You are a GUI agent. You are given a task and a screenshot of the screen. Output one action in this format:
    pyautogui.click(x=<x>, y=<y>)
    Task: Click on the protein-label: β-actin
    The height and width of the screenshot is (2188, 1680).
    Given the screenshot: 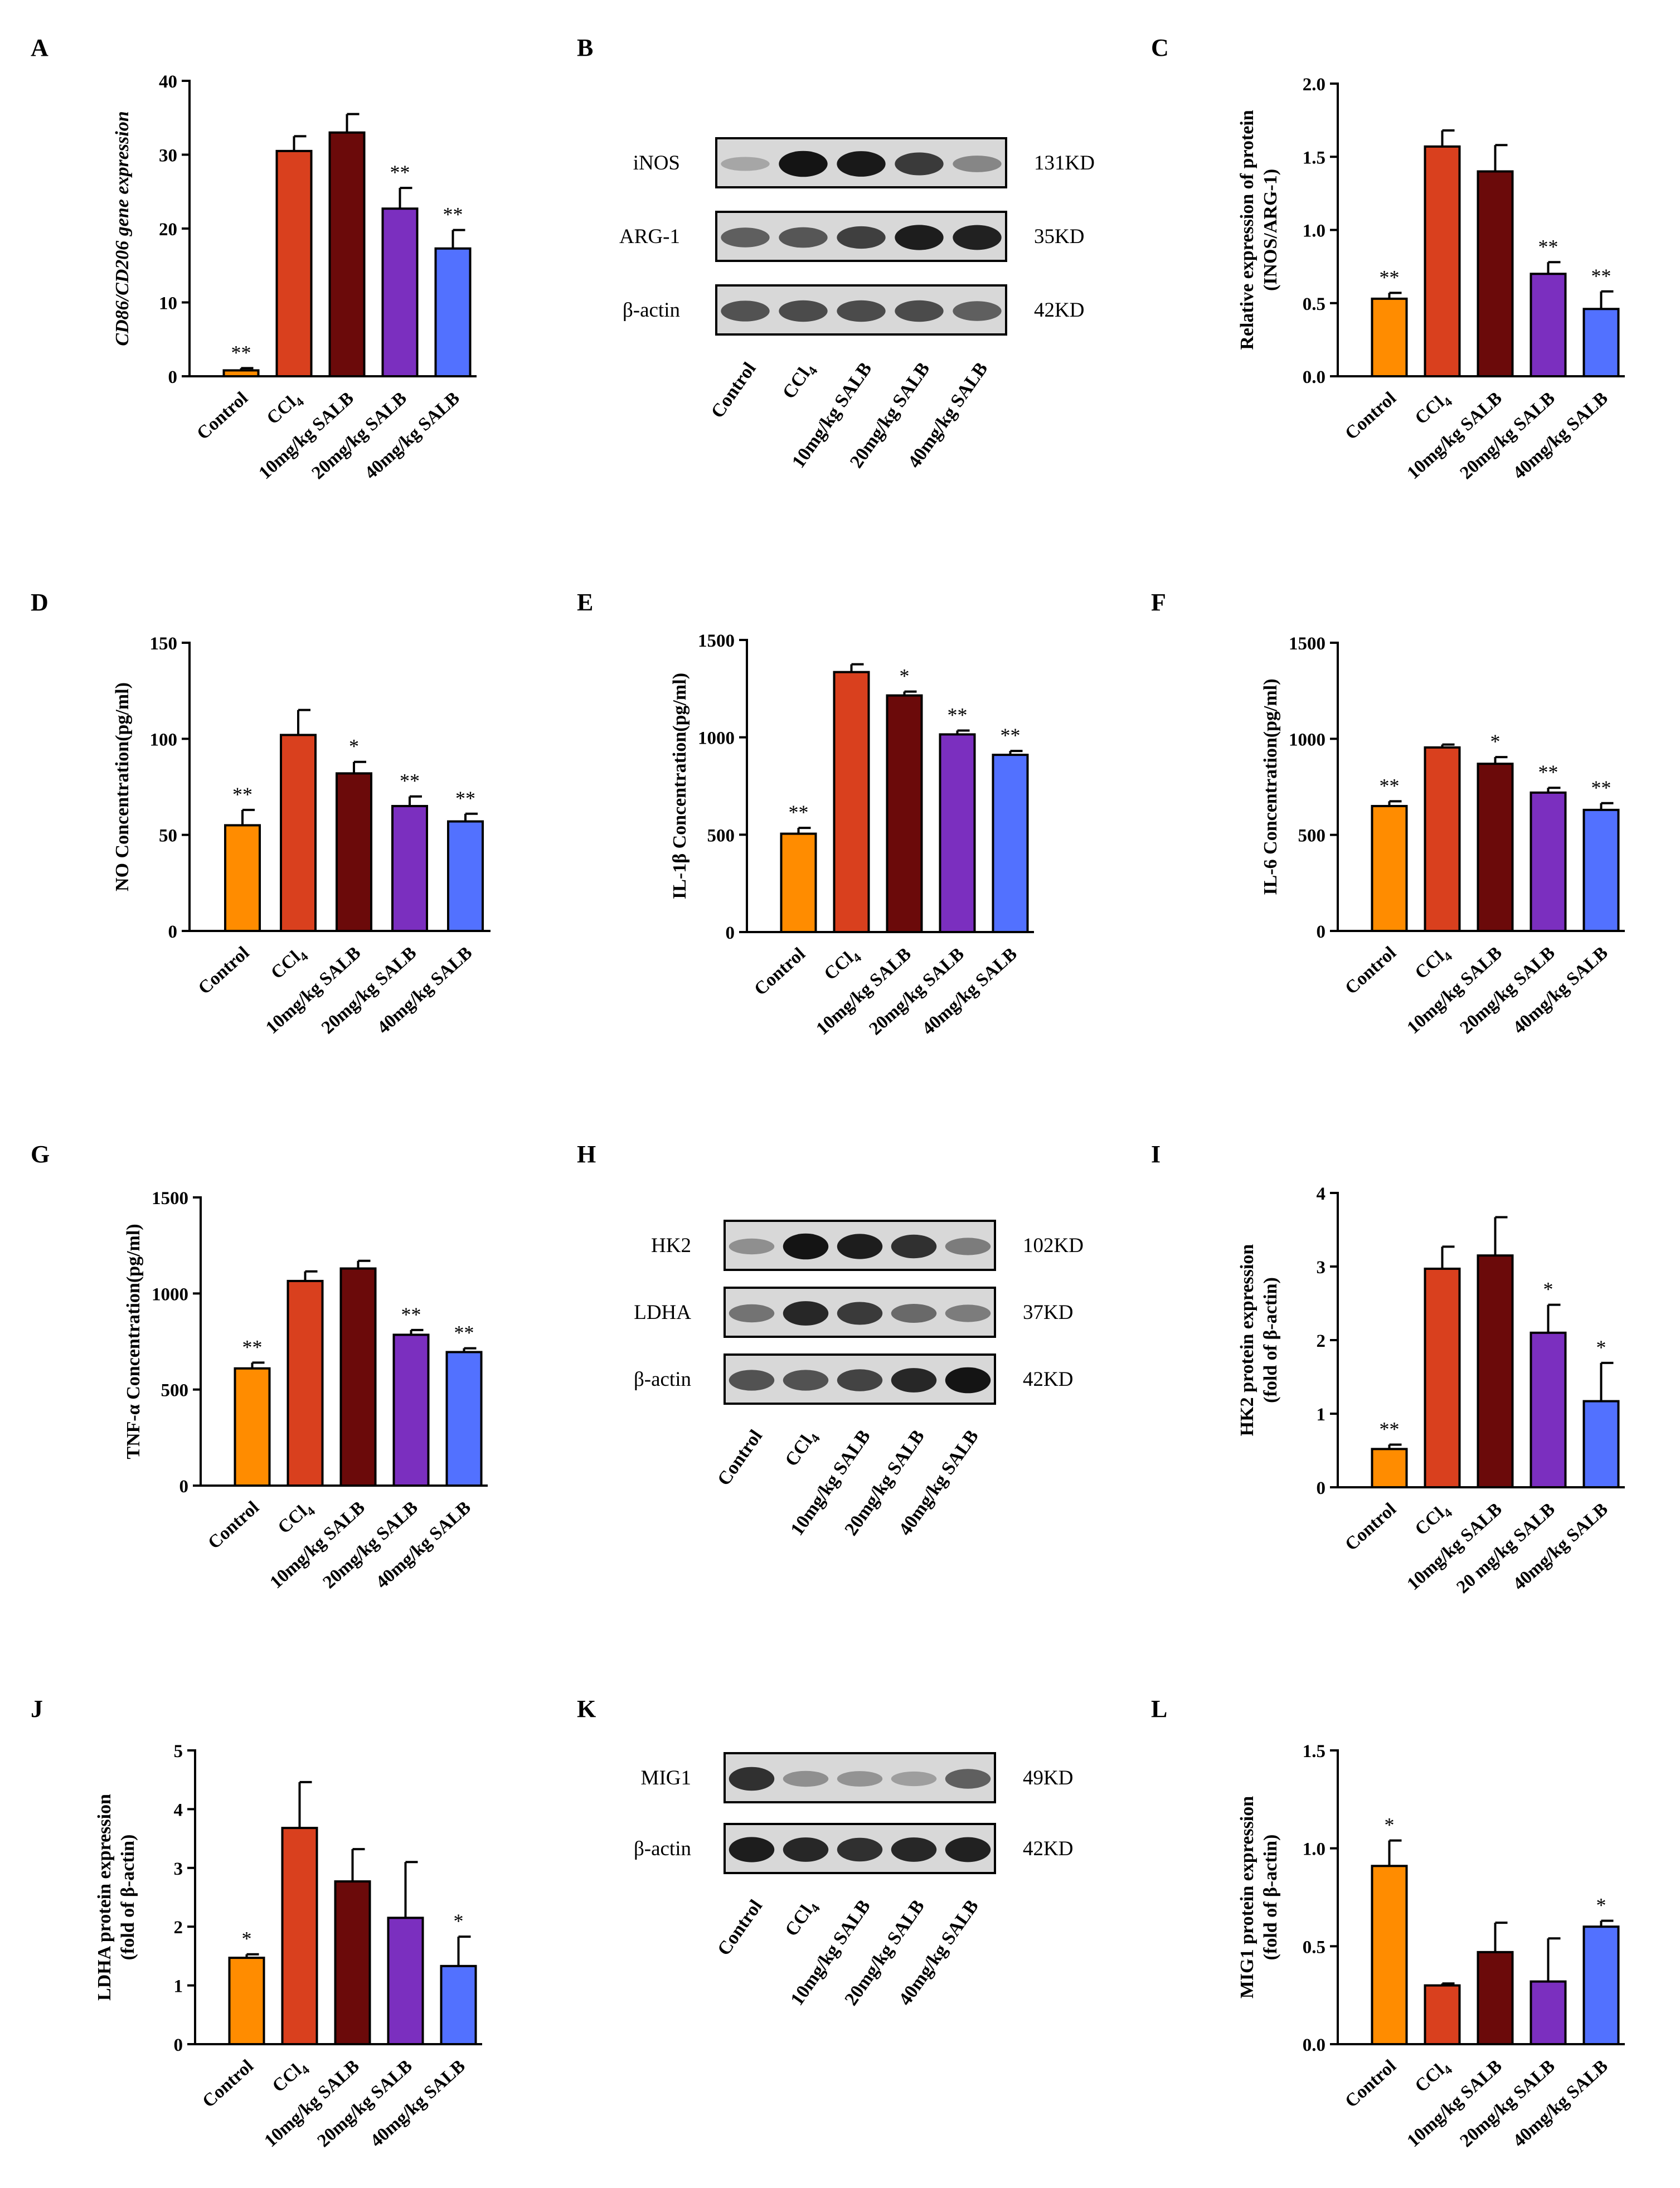 What is the action you would take?
    pyautogui.click(x=662, y=1380)
    